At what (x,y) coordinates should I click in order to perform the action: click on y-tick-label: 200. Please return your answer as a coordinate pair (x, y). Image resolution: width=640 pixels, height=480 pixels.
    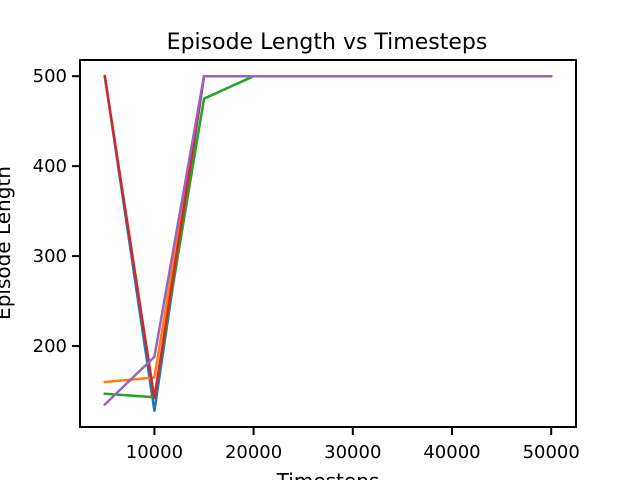
    Looking at the image, I should click on (50, 346).